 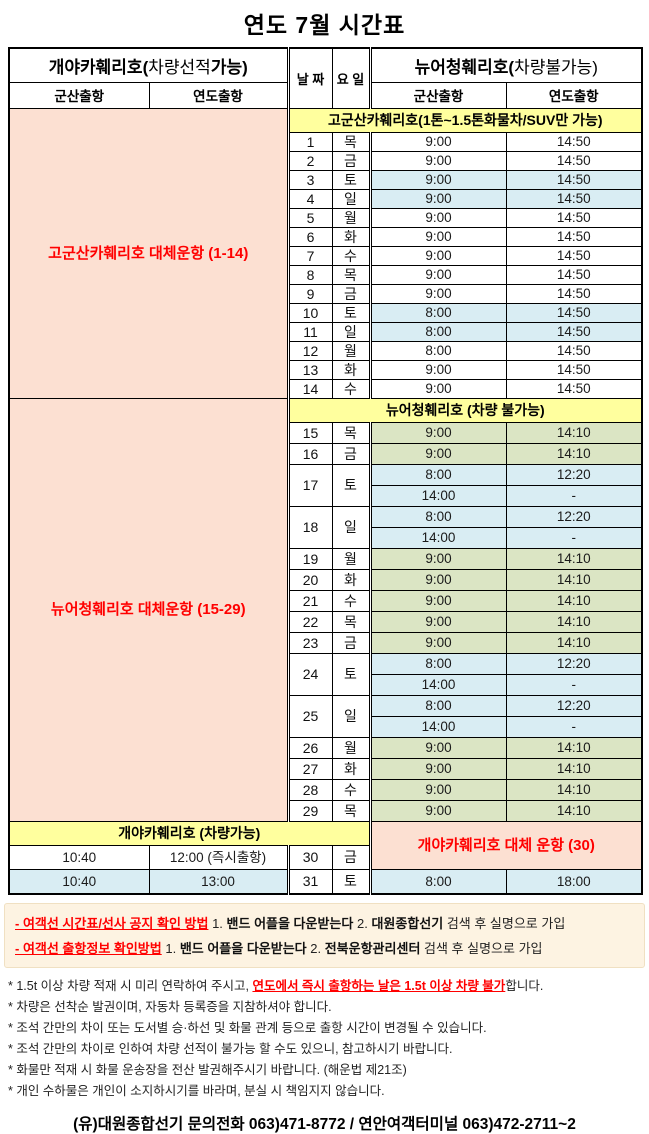 I want to click on table-row: 개야카훼리호 (차량가능) 개야카훼리호 대체 운항 (30), so click(x=325, y=845).